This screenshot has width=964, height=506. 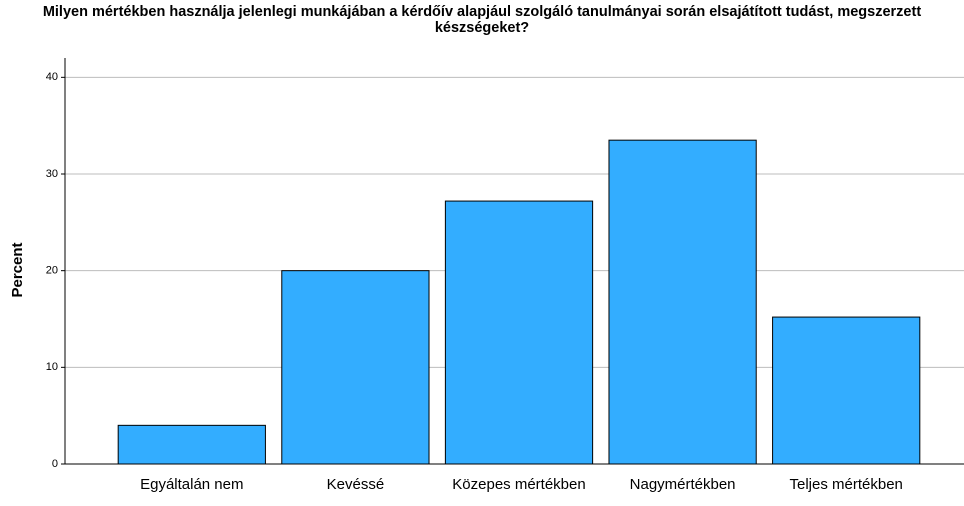 I want to click on y-axis-label: Percent, so click(x=17, y=269).